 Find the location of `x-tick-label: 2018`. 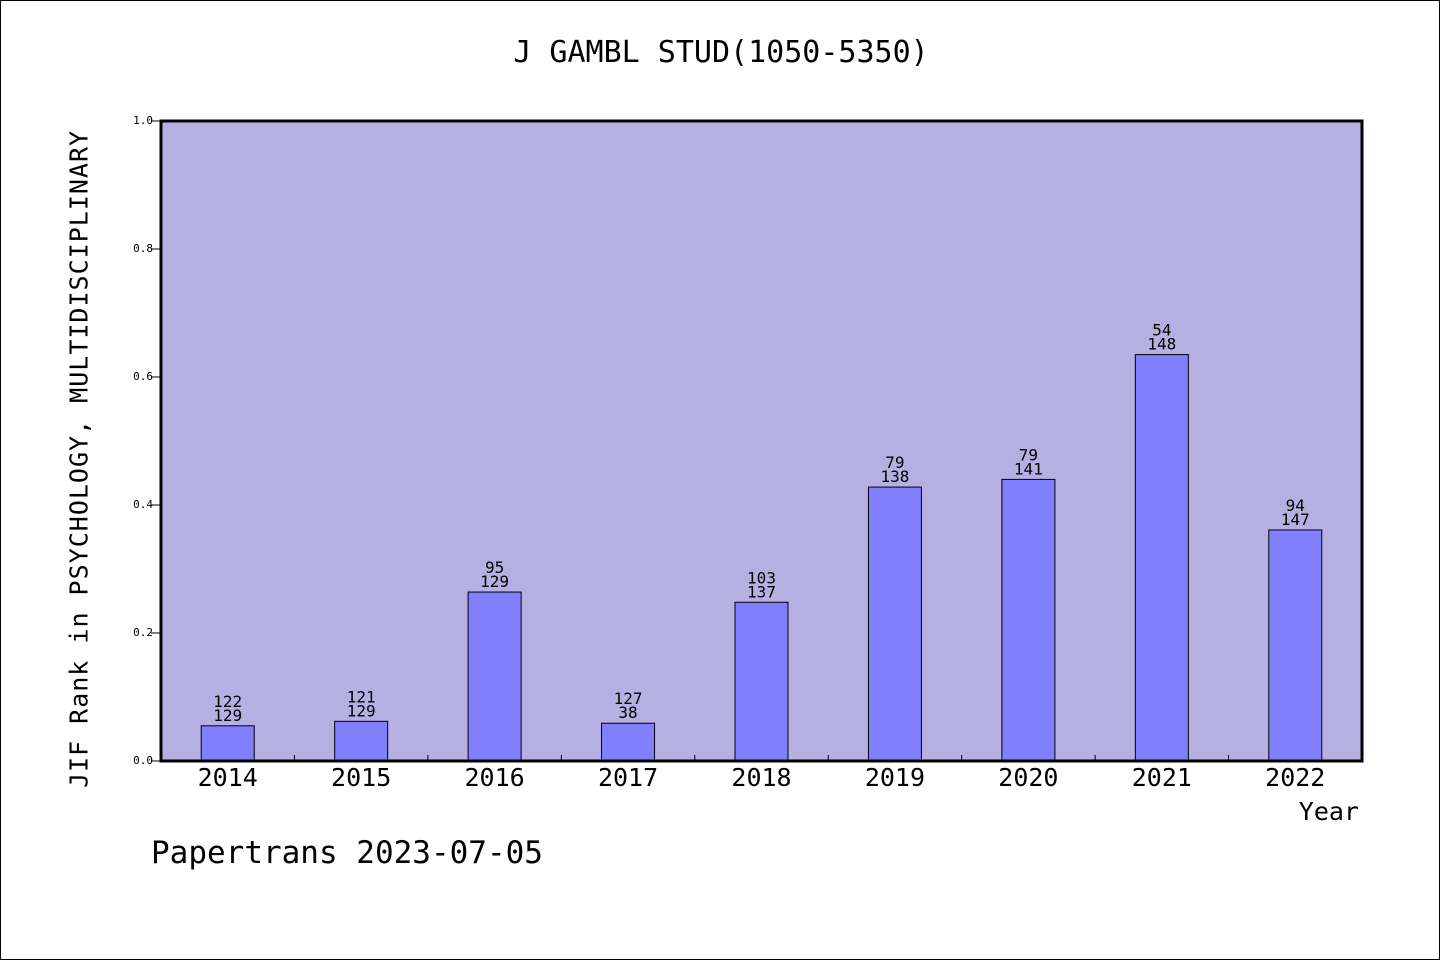

x-tick-label: 2018 is located at coordinates (761, 777).